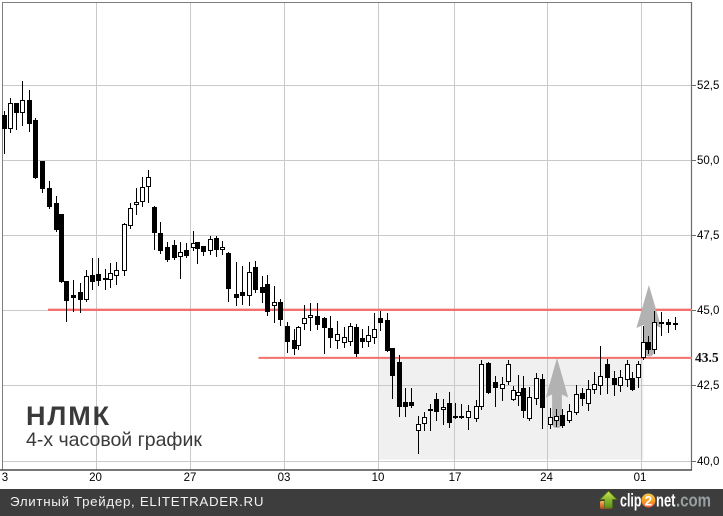  What do you see at coordinates (455, 478) in the screenshot?
I see `svg-text: 17` at bounding box center [455, 478].